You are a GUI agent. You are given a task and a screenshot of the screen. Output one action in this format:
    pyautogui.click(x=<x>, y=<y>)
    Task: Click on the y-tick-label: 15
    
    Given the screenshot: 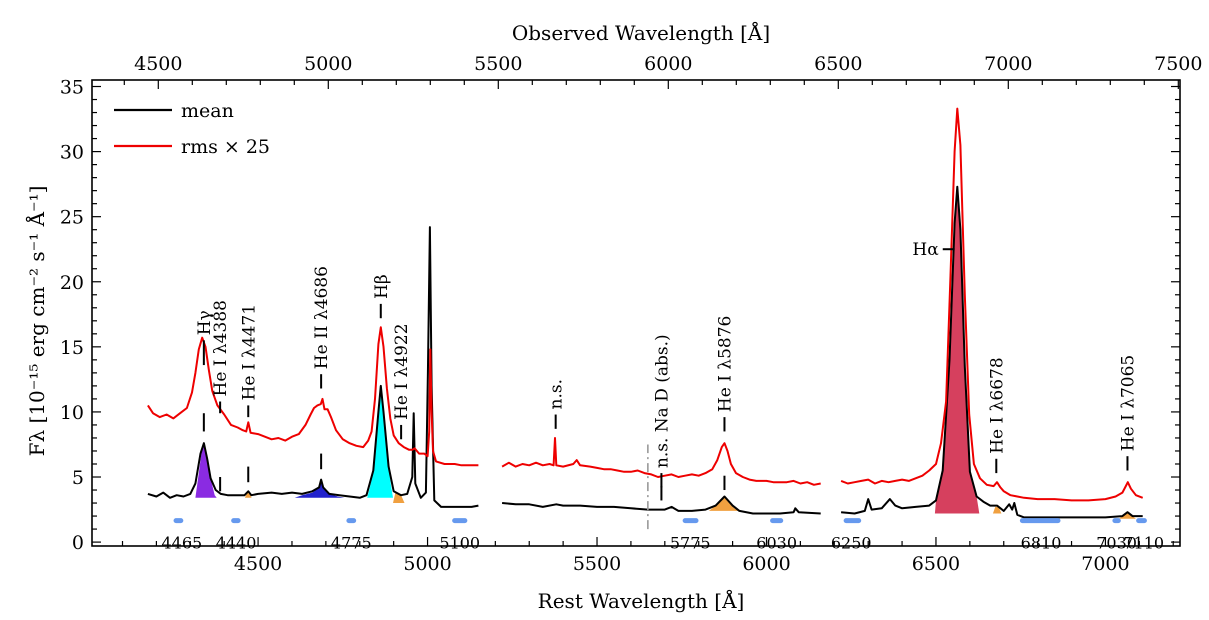 What is the action you would take?
    pyautogui.click(x=72, y=348)
    